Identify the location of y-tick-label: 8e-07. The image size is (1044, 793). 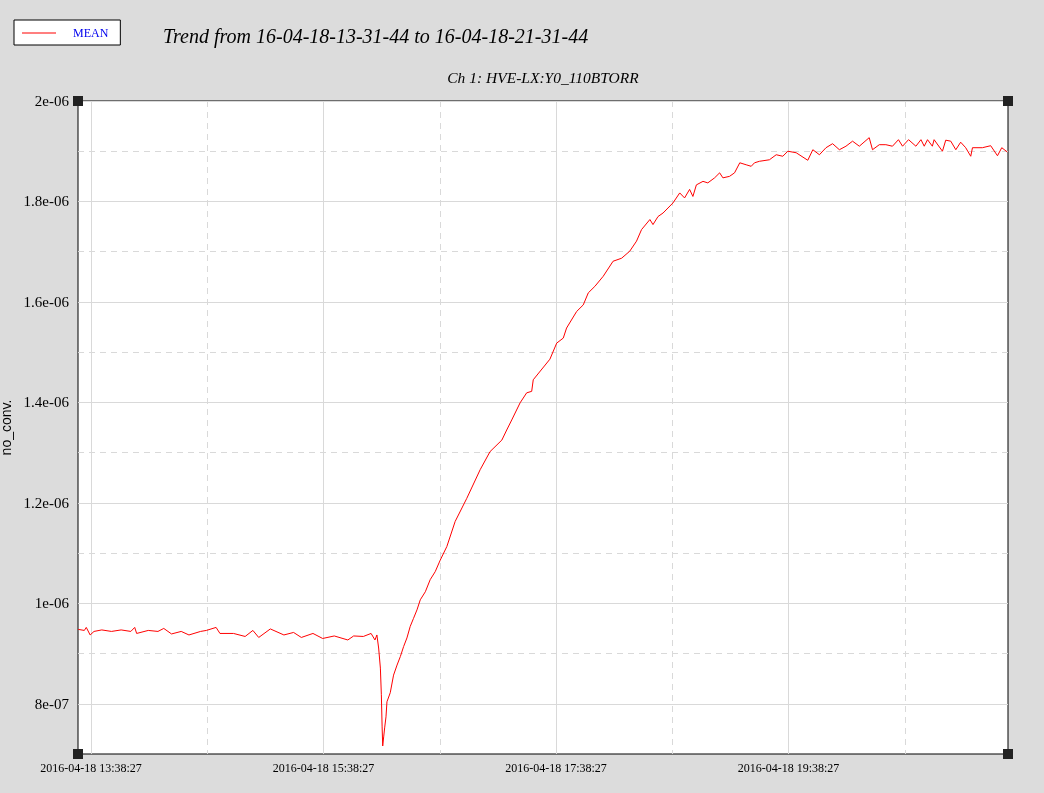
(52, 703).